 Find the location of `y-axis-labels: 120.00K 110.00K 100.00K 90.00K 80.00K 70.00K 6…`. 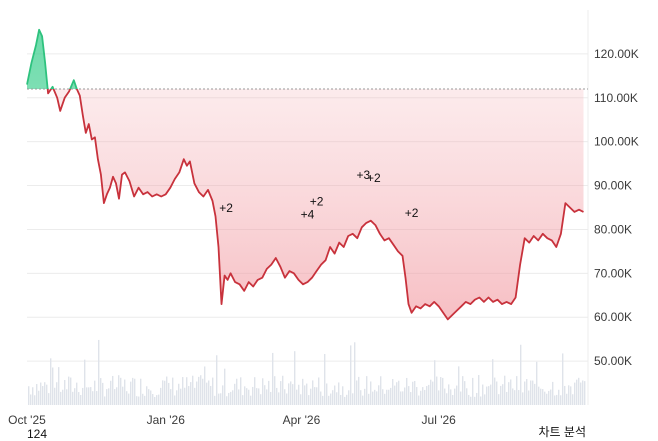

y-axis-labels: 120.00K 110.00K 100.00K 90.00K 80.00K 70.00K 6… is located at coordinates (616, 207).